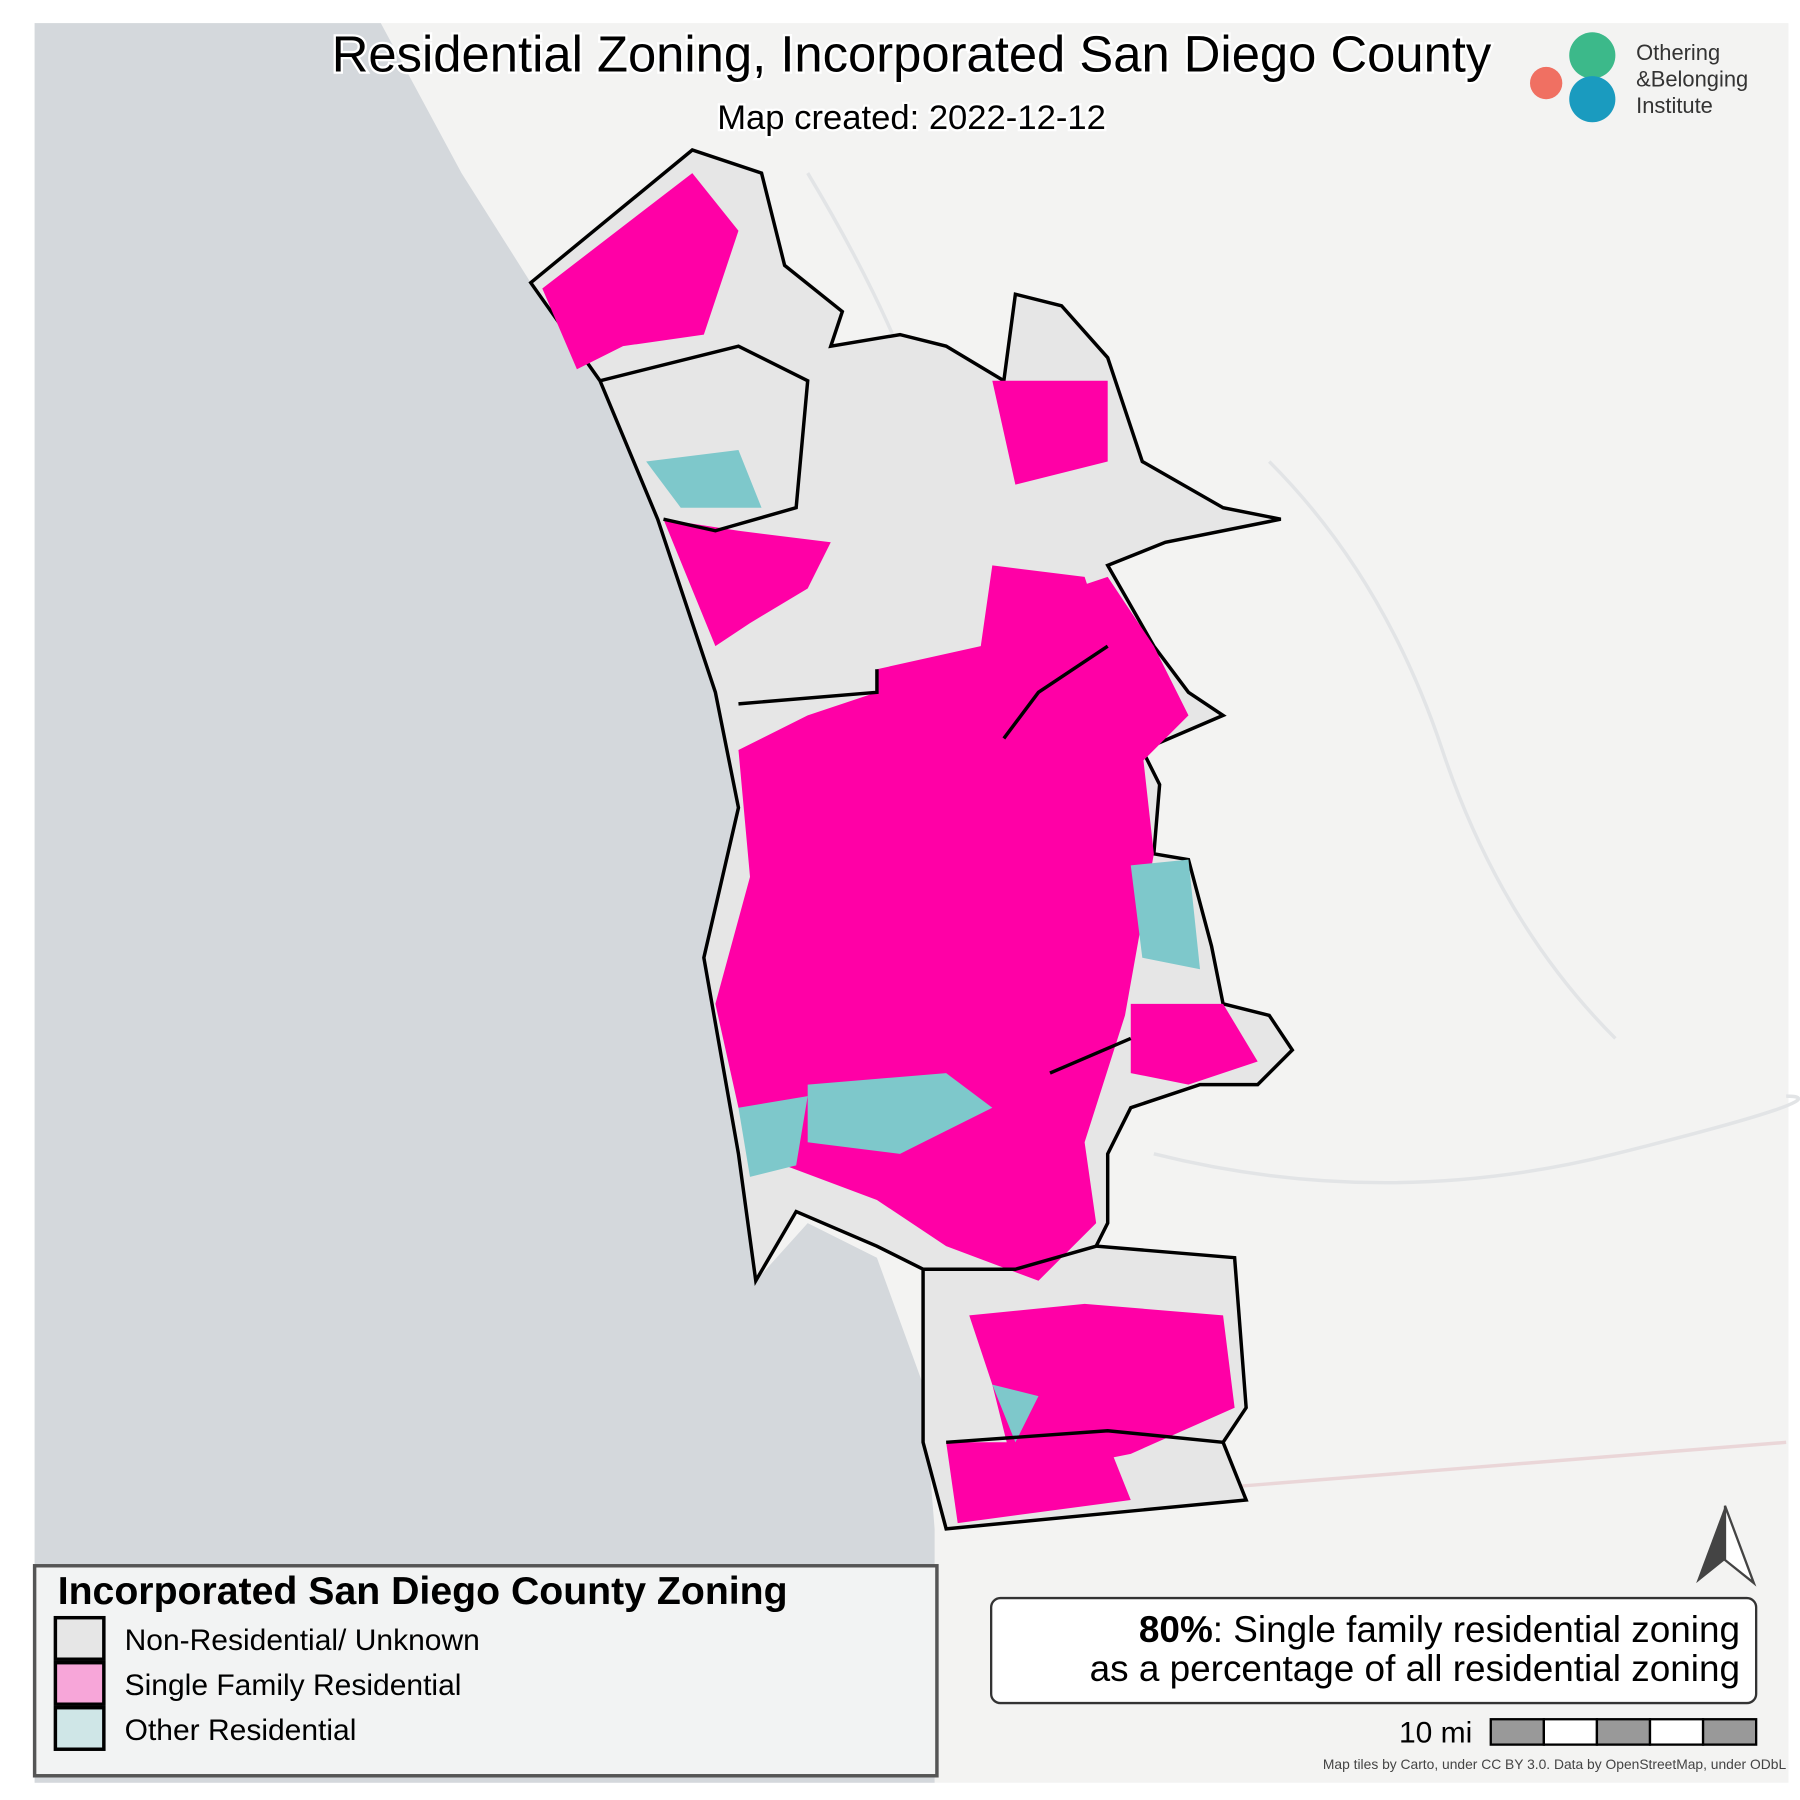 The image size is (1800, 1800). Describe the element at coordinates (302, 1640) in the screenshot. I see `legend-item: Non-Residential/ Unknown` at that location.